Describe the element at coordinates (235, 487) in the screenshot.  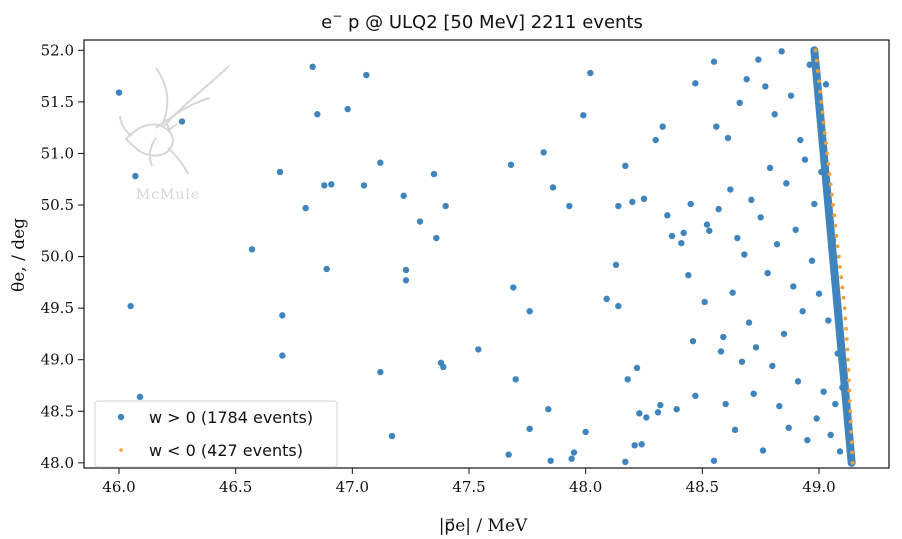
I see `x-tick-label: 46.5` at that location.